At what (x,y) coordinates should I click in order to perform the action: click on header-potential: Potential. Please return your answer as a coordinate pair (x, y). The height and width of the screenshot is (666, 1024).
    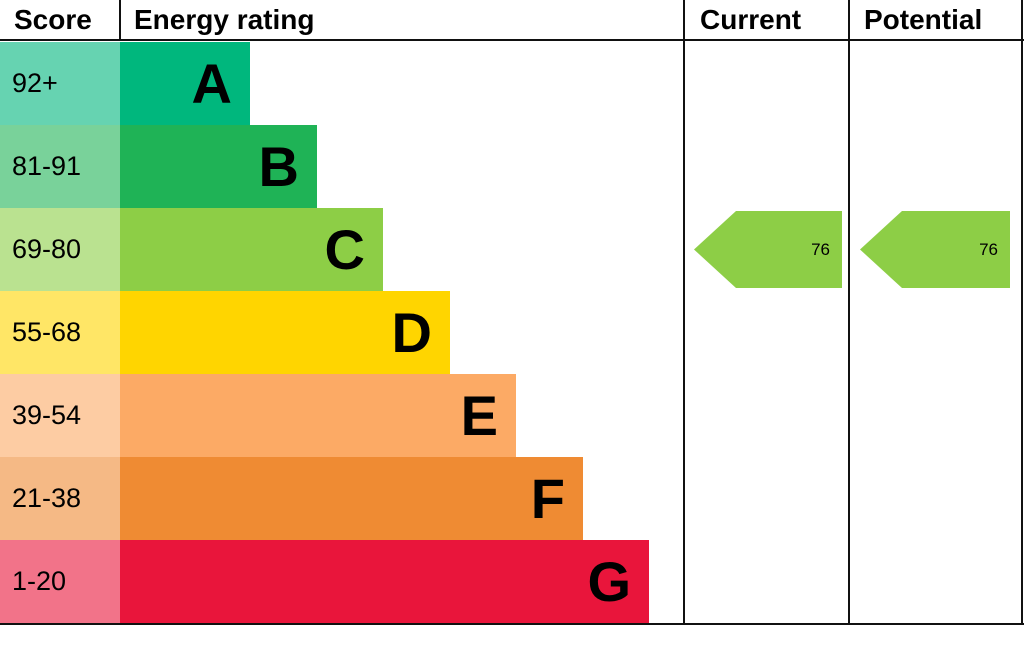
    Looking at the image, I should click on (923, 19).